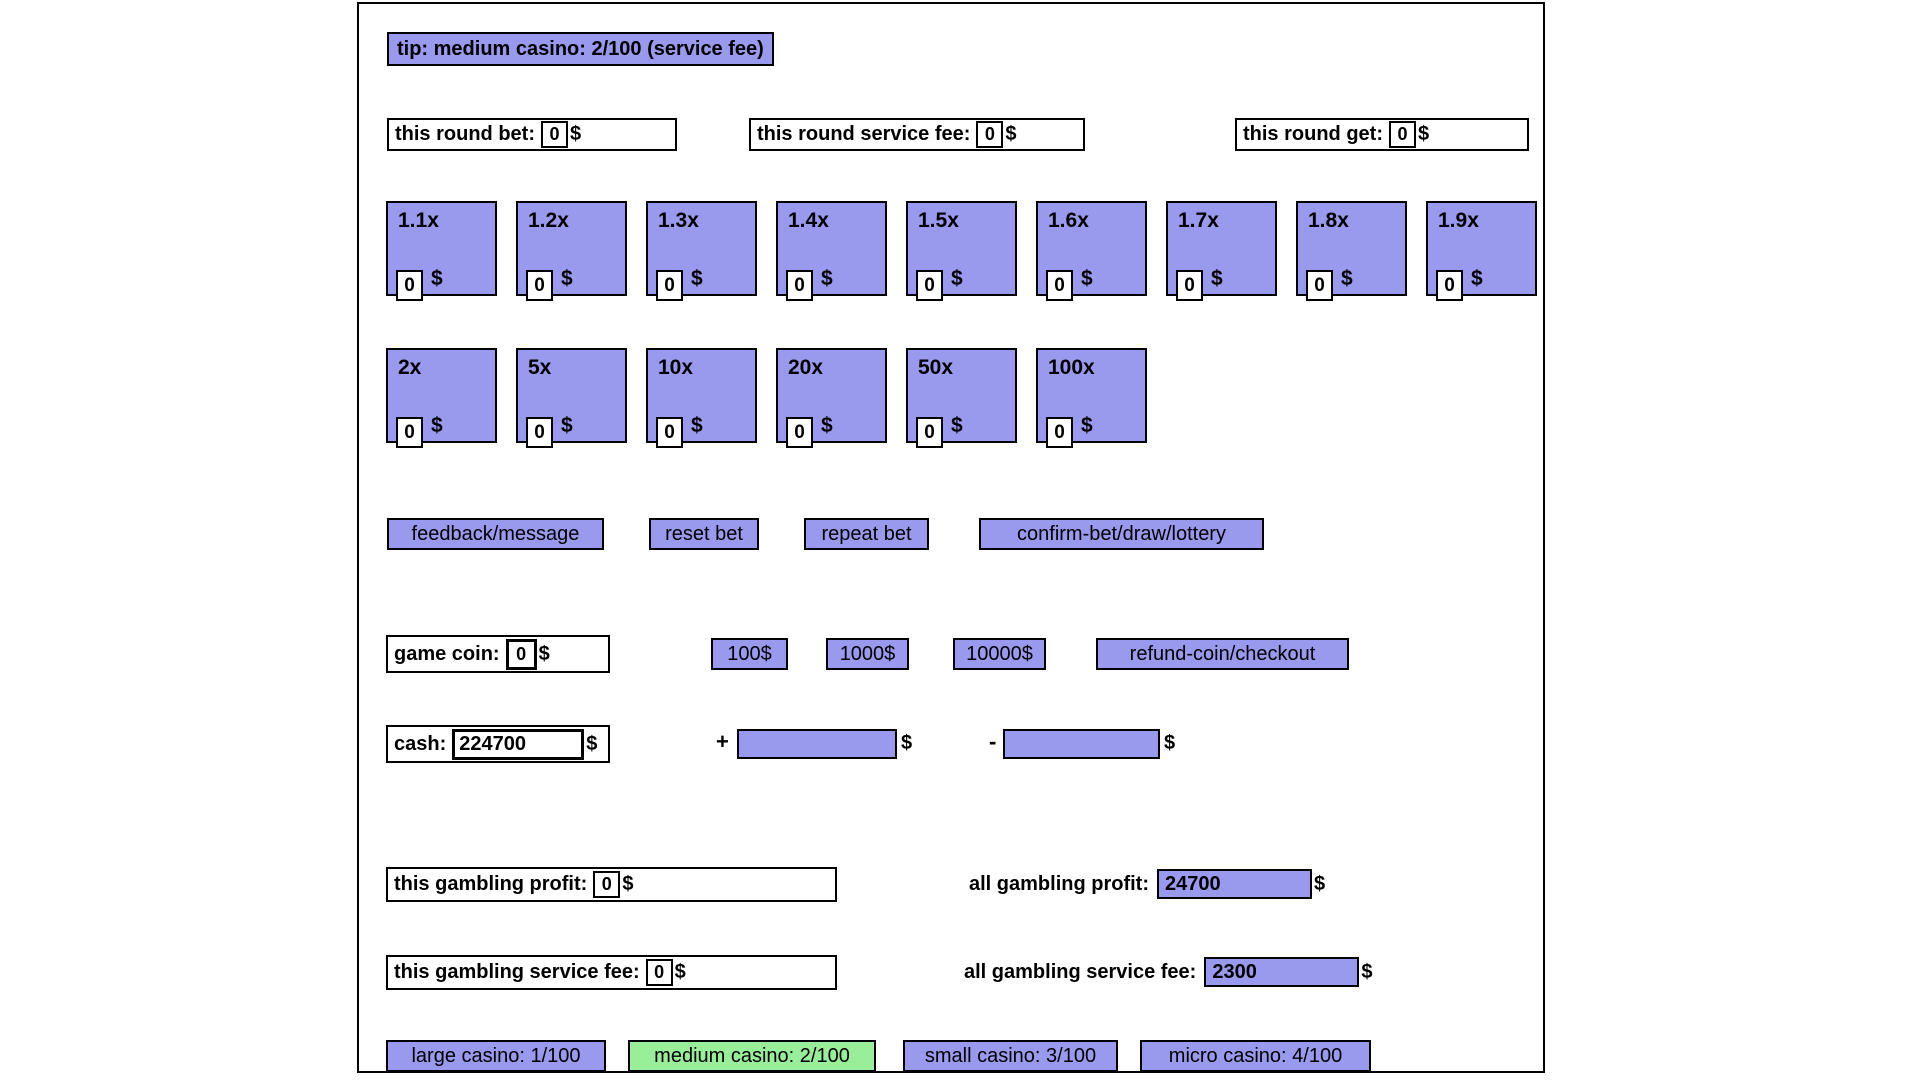  Describe the element at coordinates (1328, 220) in the screenshot. I see `multiplier-label: 1.8x` at that location.